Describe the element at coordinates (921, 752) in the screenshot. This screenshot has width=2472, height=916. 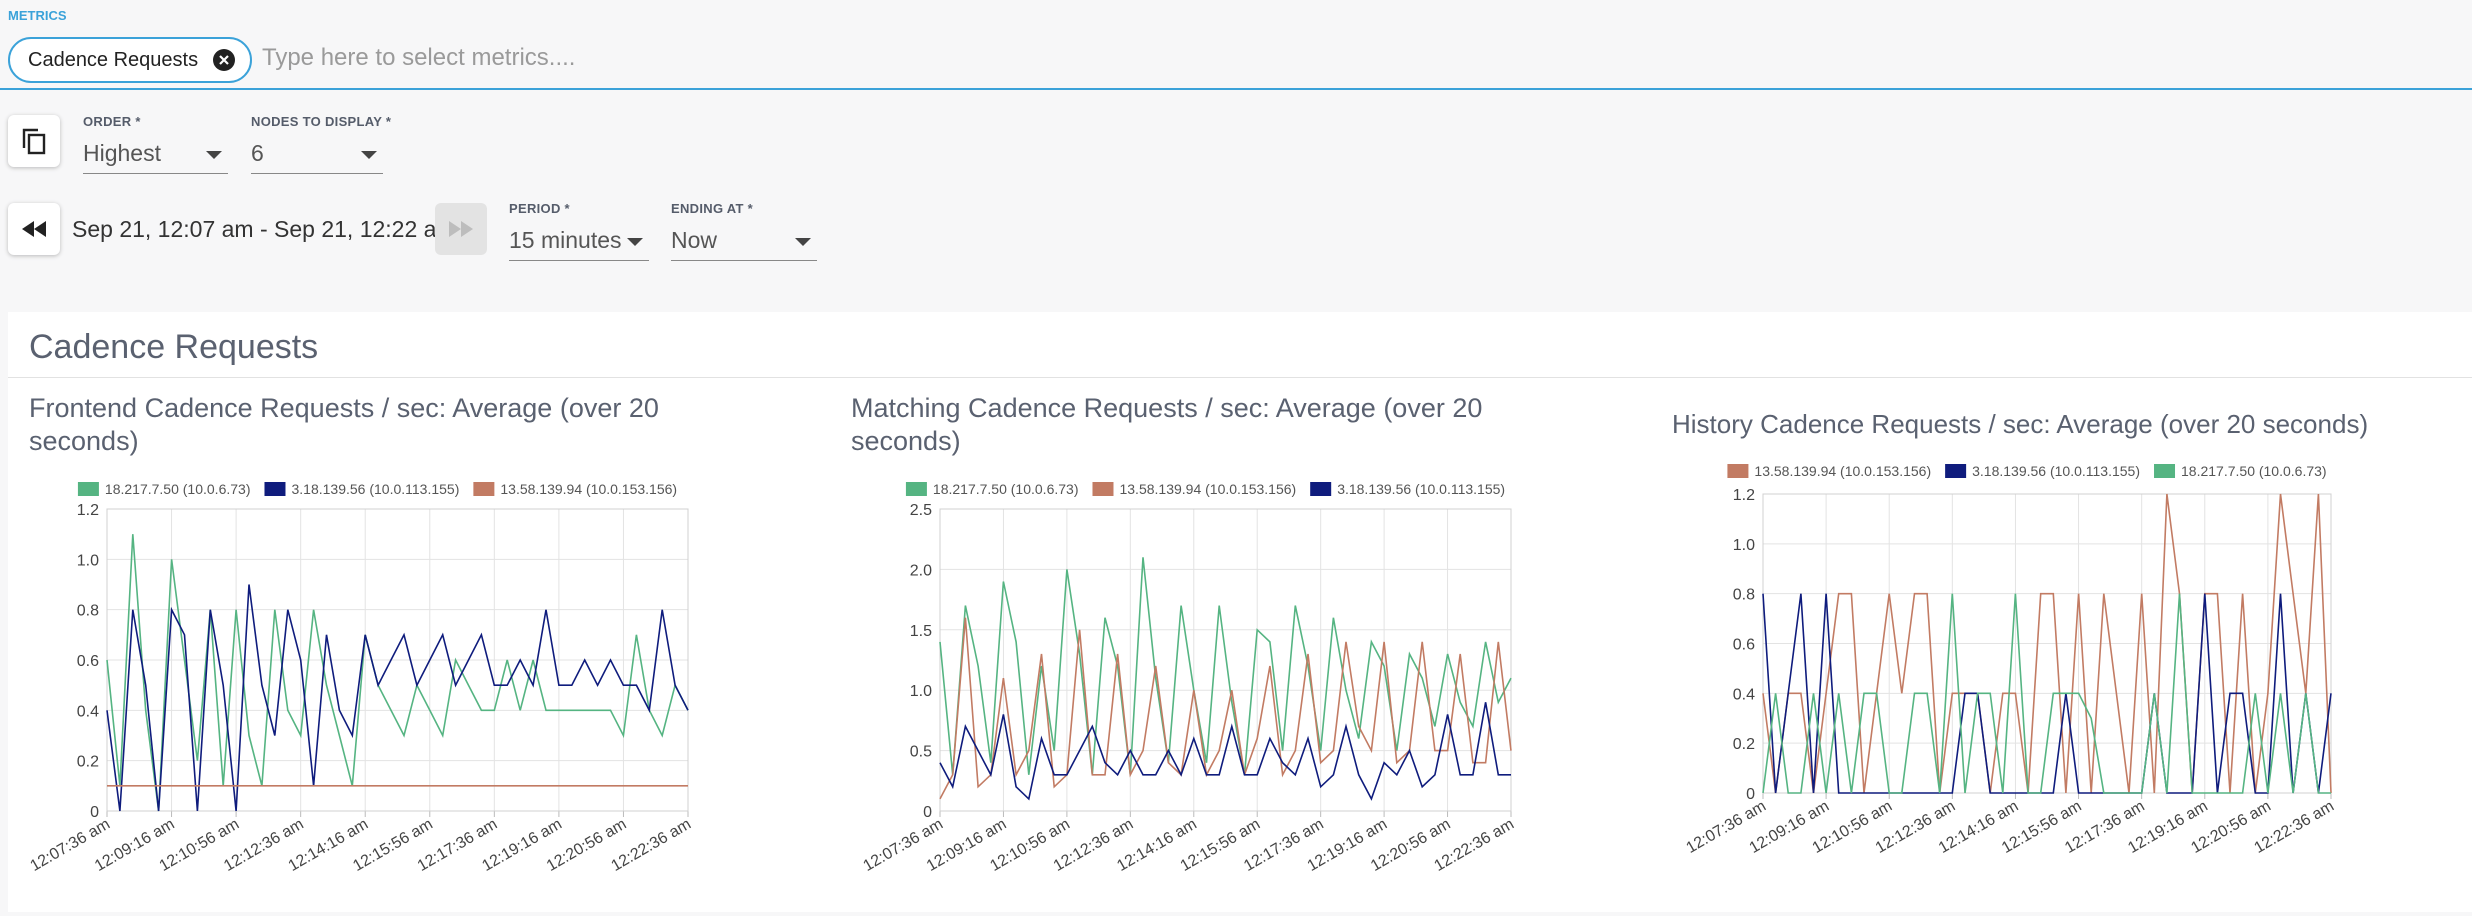
I see `y-tick-label: 0.5` at that location.